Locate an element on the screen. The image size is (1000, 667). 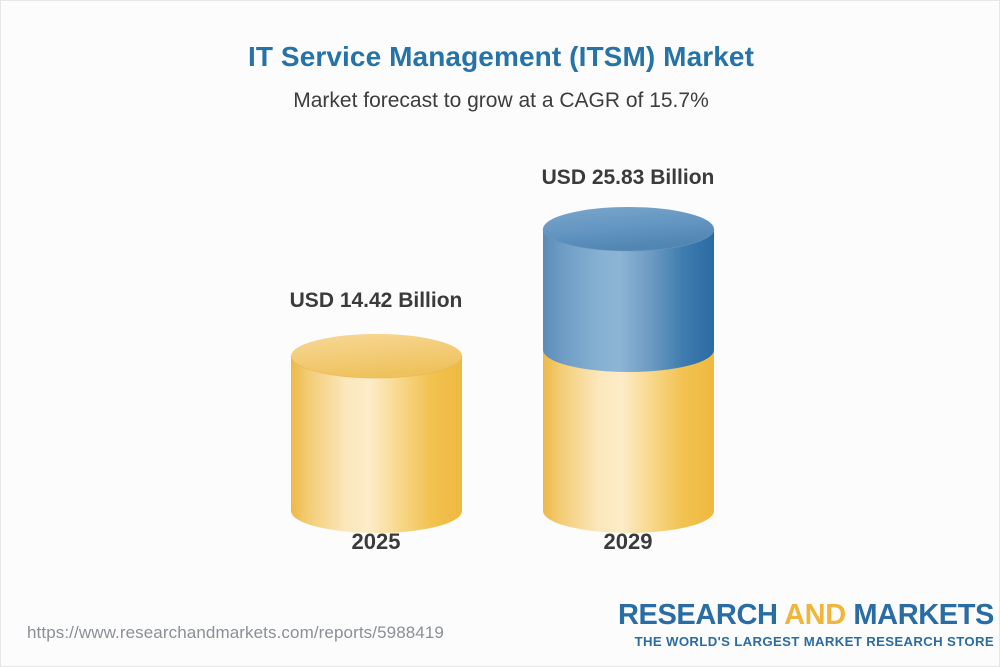
logo-wordmark: RESEARCH AND MARKETS is located at coordinates (806, 615).